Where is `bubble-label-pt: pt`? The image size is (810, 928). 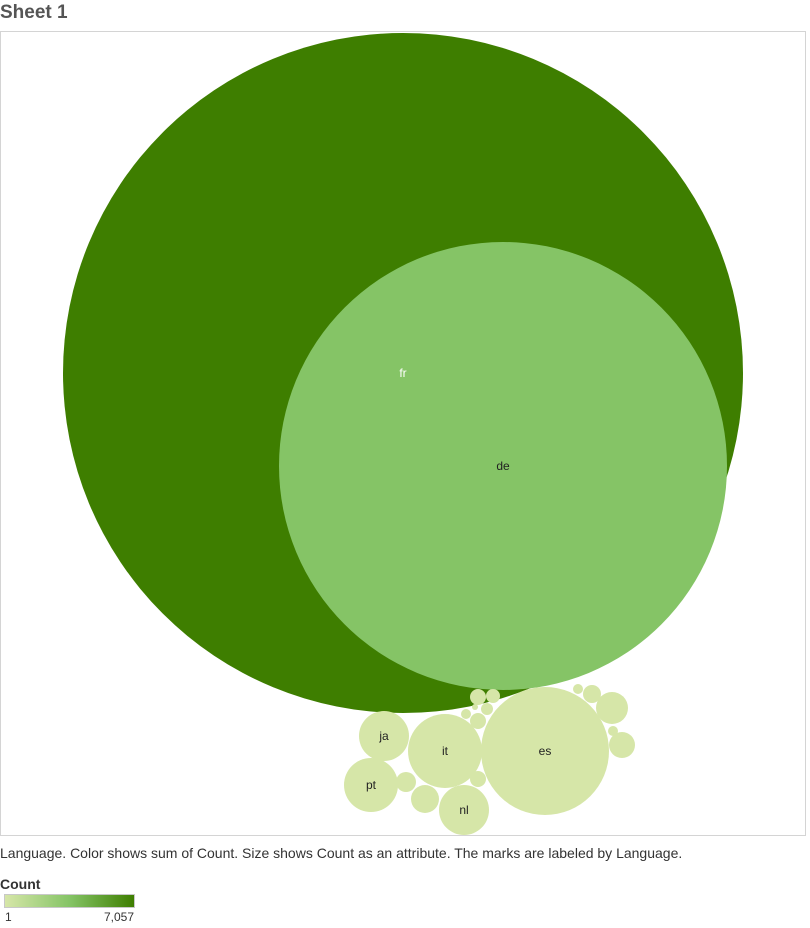 bubble-label-pt: pt is located at coordinates (371, 785).